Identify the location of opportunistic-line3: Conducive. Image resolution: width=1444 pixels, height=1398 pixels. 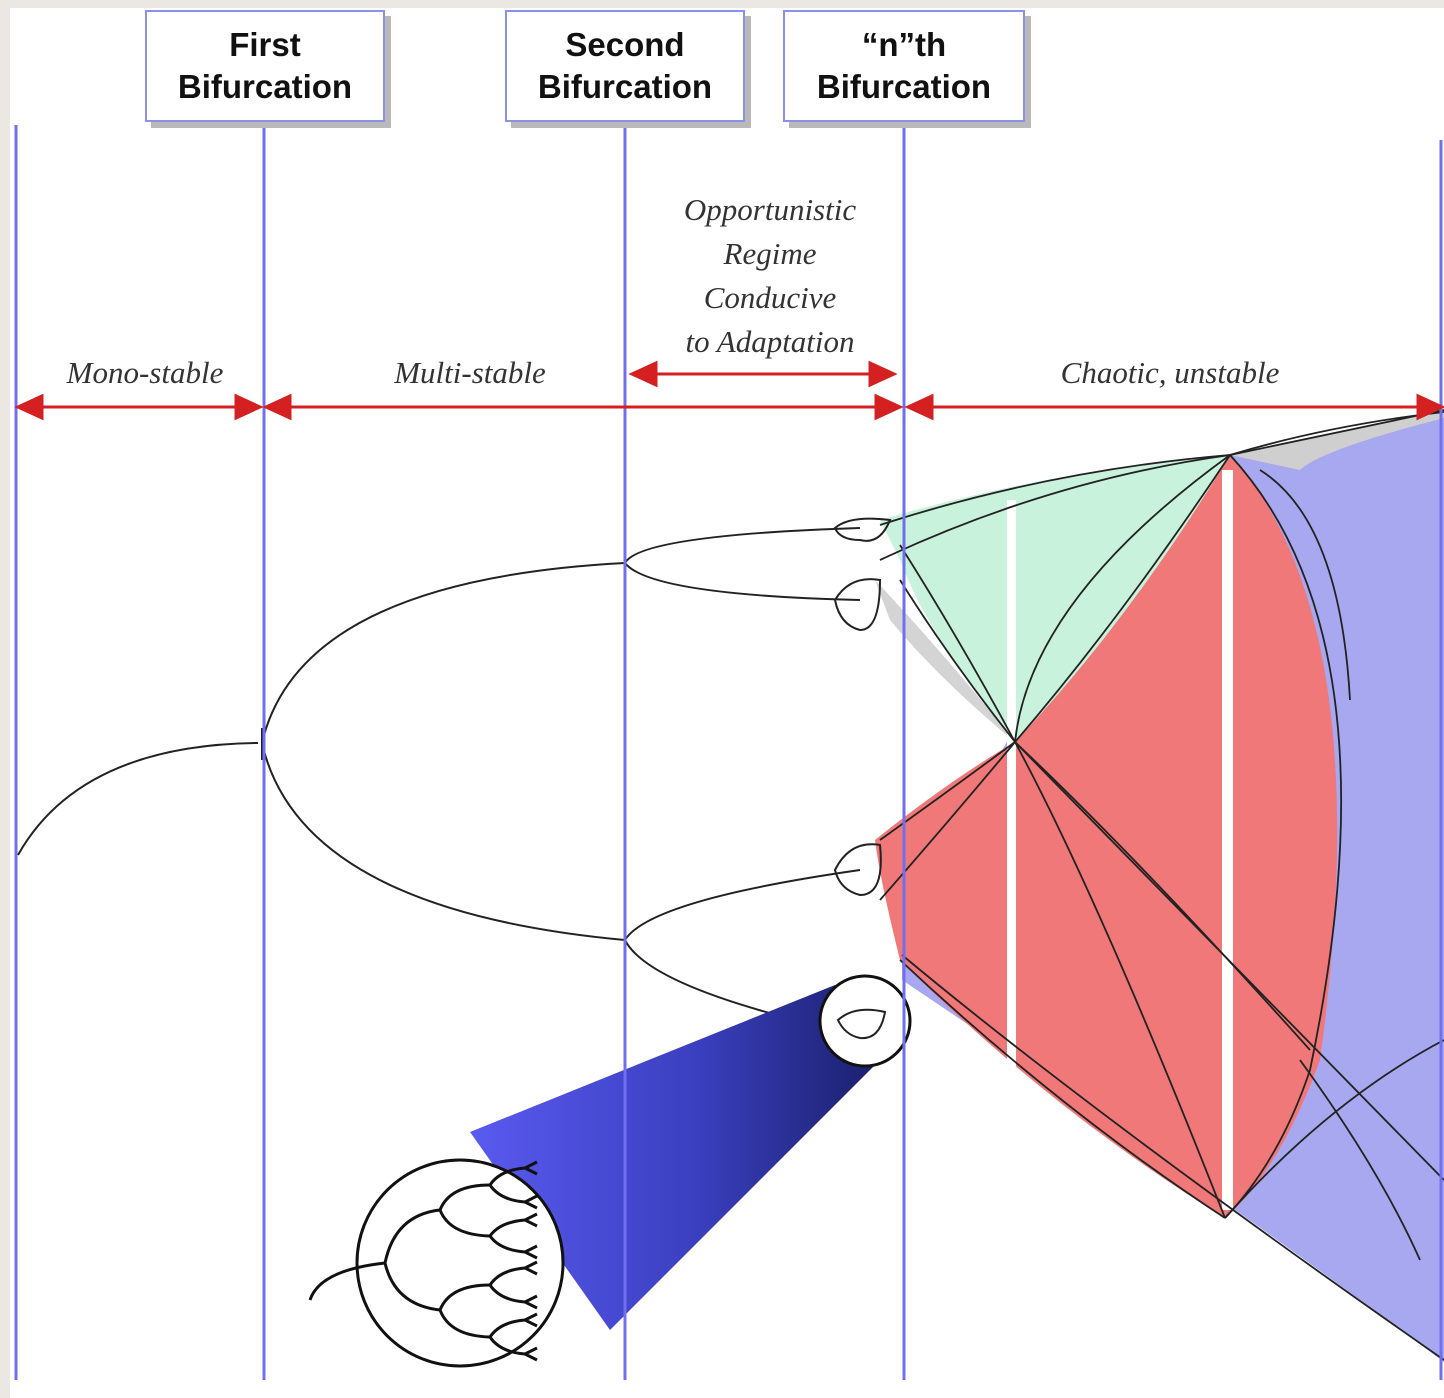
(770, 297).